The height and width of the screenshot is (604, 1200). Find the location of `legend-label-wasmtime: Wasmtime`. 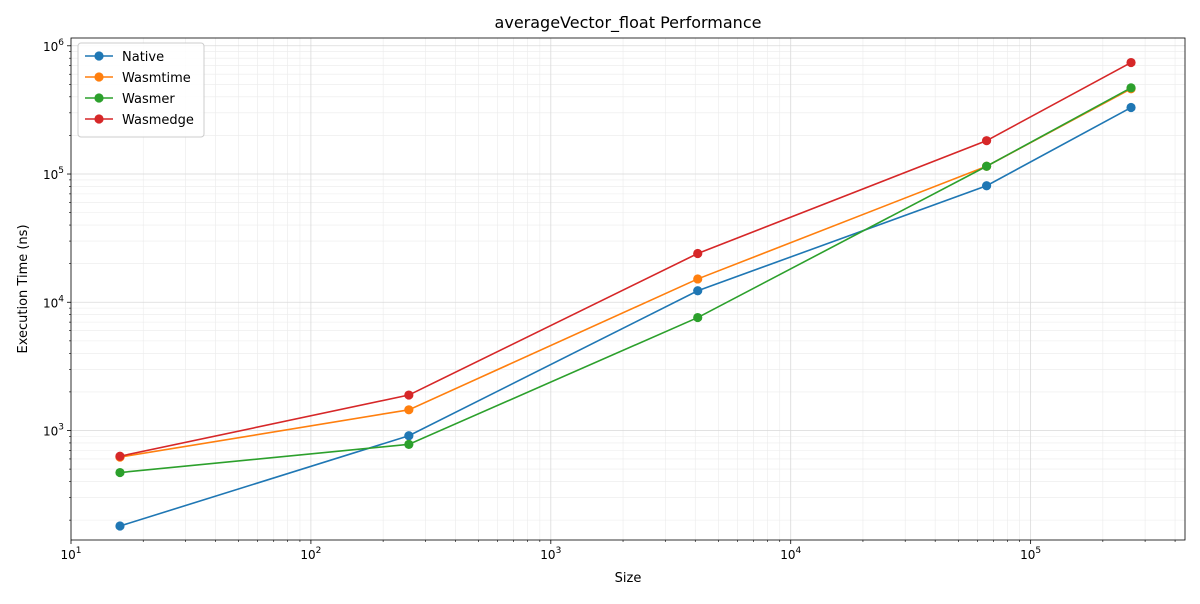

legend-label-wasmtime: Wasmtime is located at coordinates (156, 78).